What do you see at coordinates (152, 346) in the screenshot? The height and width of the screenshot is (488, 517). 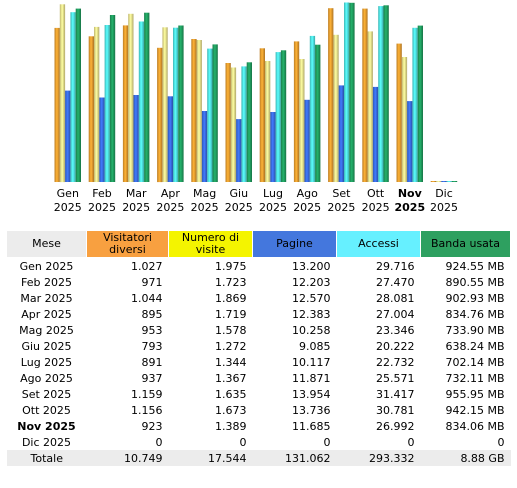 I see `cell-visitatori: 793` at bounding box center [152, 346].